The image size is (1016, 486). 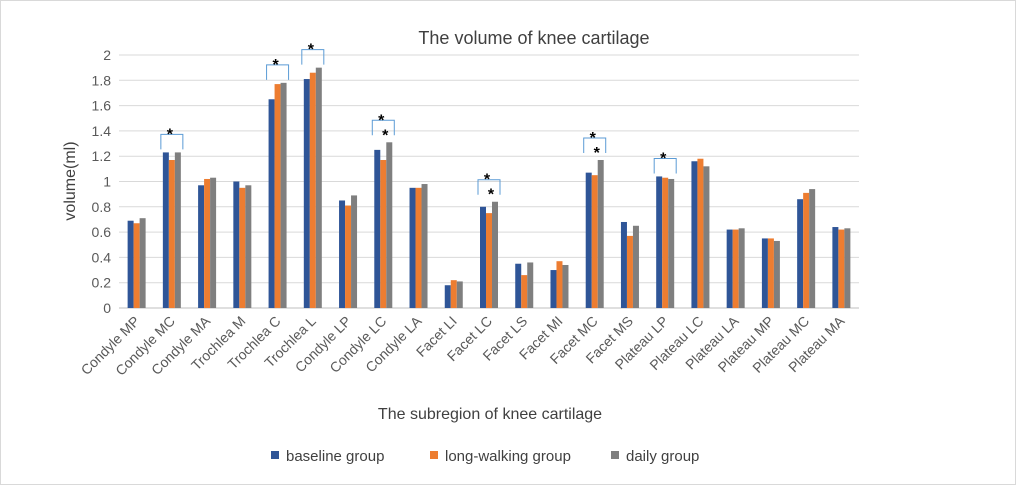 What do you see at coordinates (102, 283) in the screenshot?
I see `y-tick-label: 0.2` at bounding box center [102, 283].